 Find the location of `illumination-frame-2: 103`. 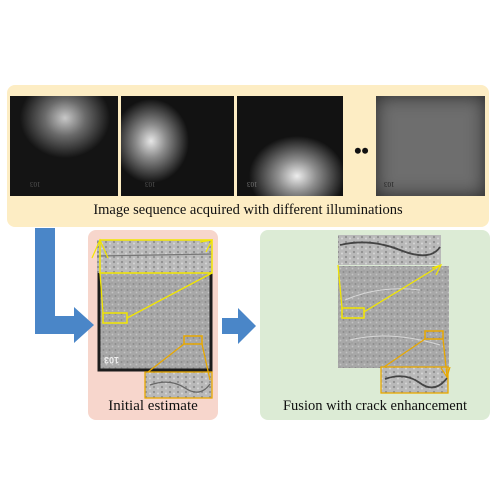

illumination-frame-2: 103 is located at coordinates (177, 146).